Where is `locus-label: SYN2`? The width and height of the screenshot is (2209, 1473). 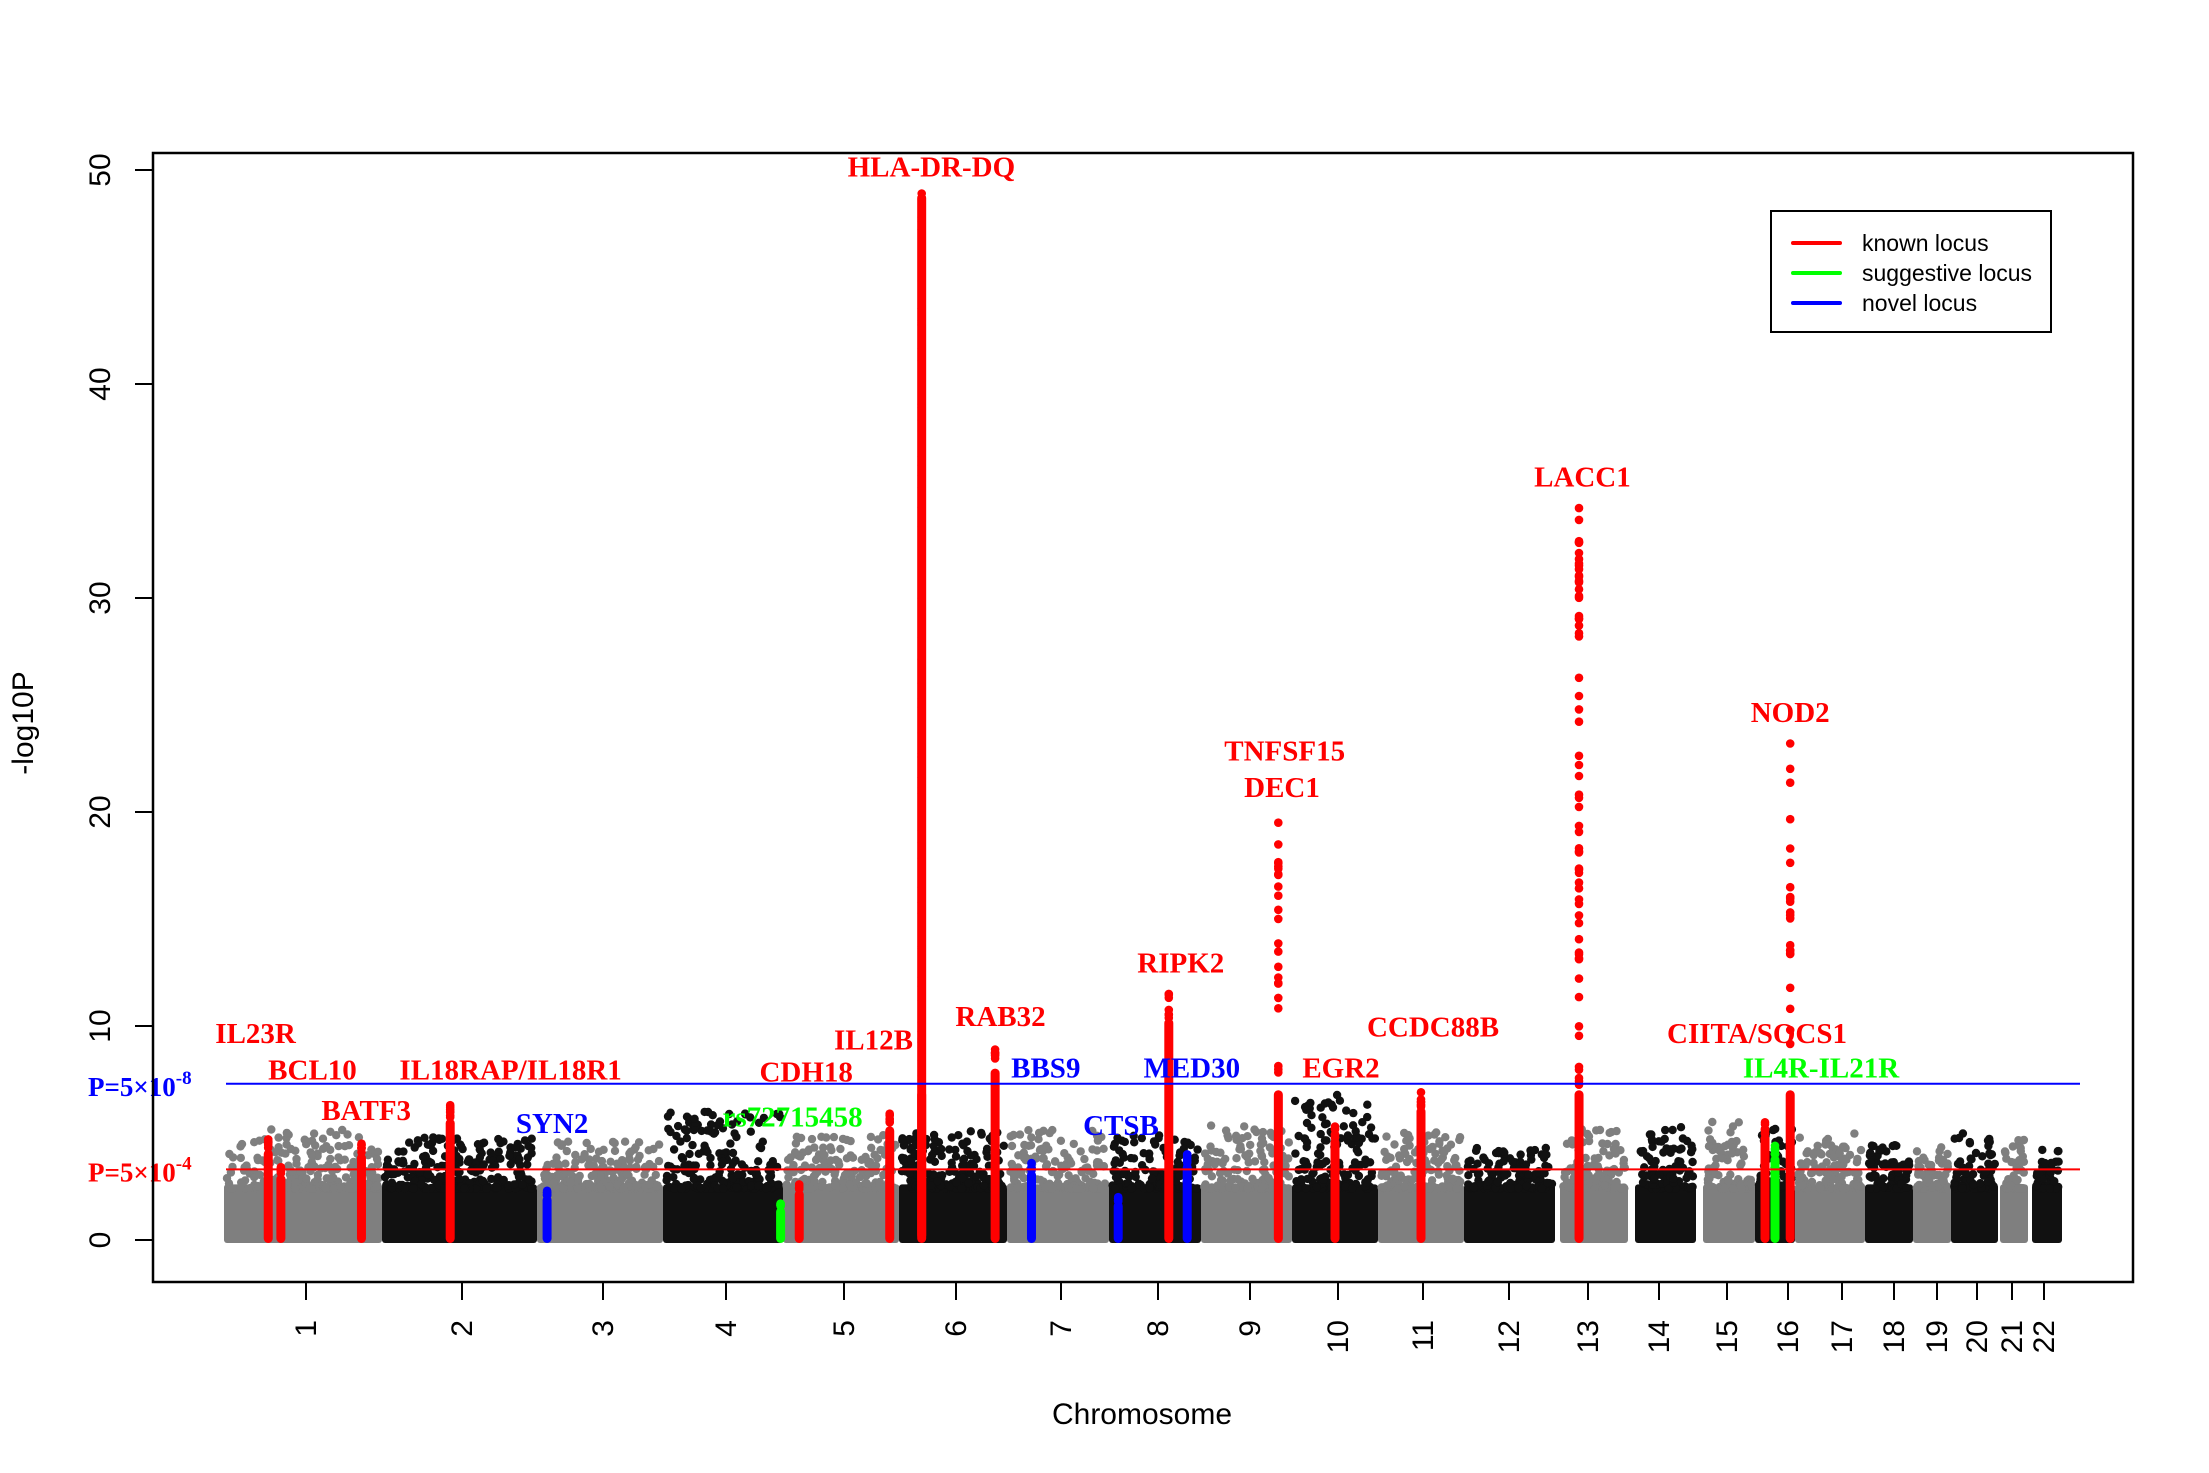 locus-label: SYN2 is located at coordinates (552, 1124).